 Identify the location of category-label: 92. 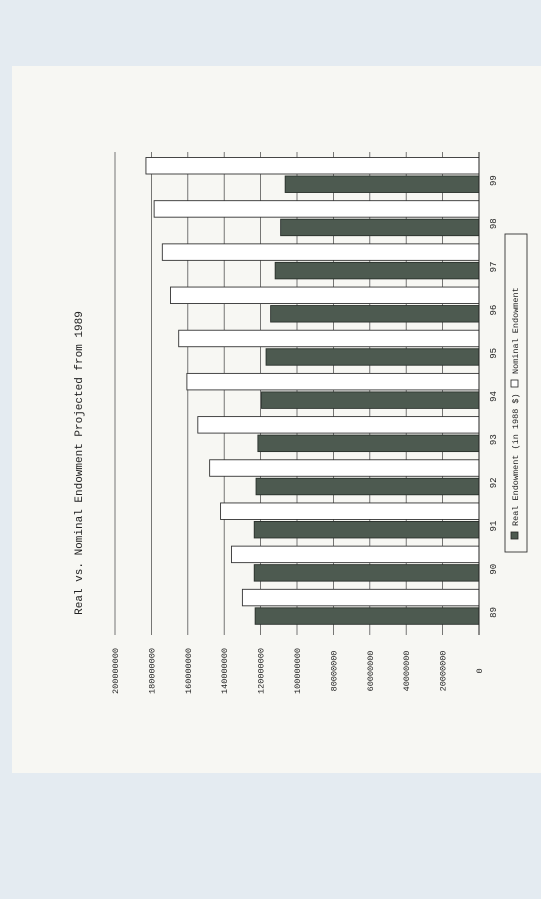
(494, 482).